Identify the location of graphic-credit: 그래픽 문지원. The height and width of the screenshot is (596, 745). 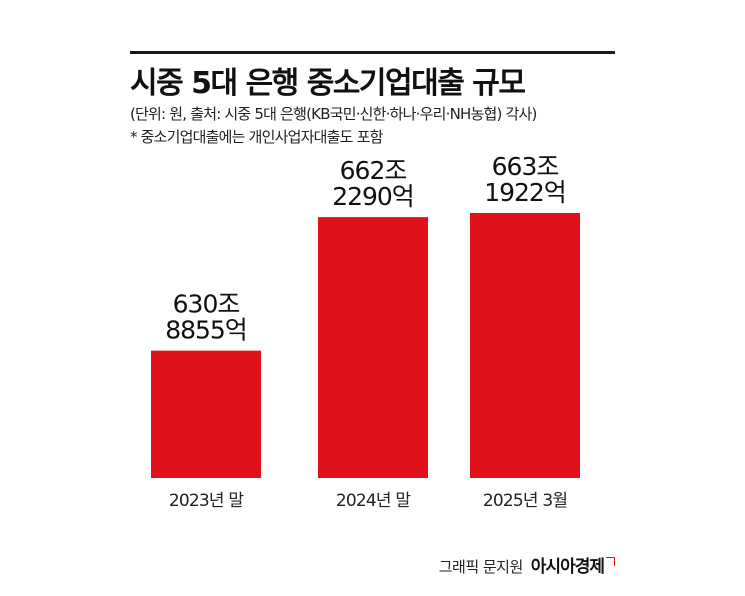
(481, 567).